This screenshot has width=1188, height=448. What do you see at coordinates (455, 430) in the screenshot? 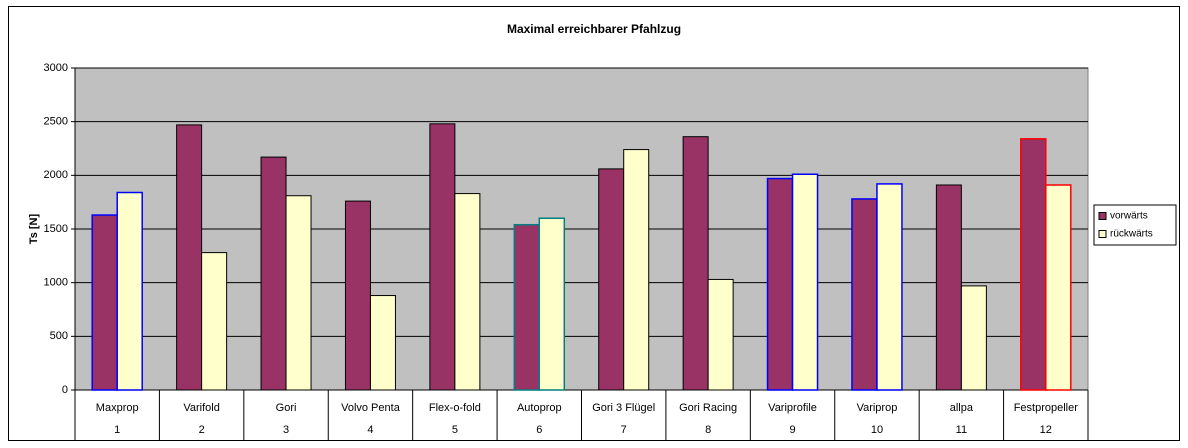
I see `x-tick-number: 5` at bounding box center [455, 430].